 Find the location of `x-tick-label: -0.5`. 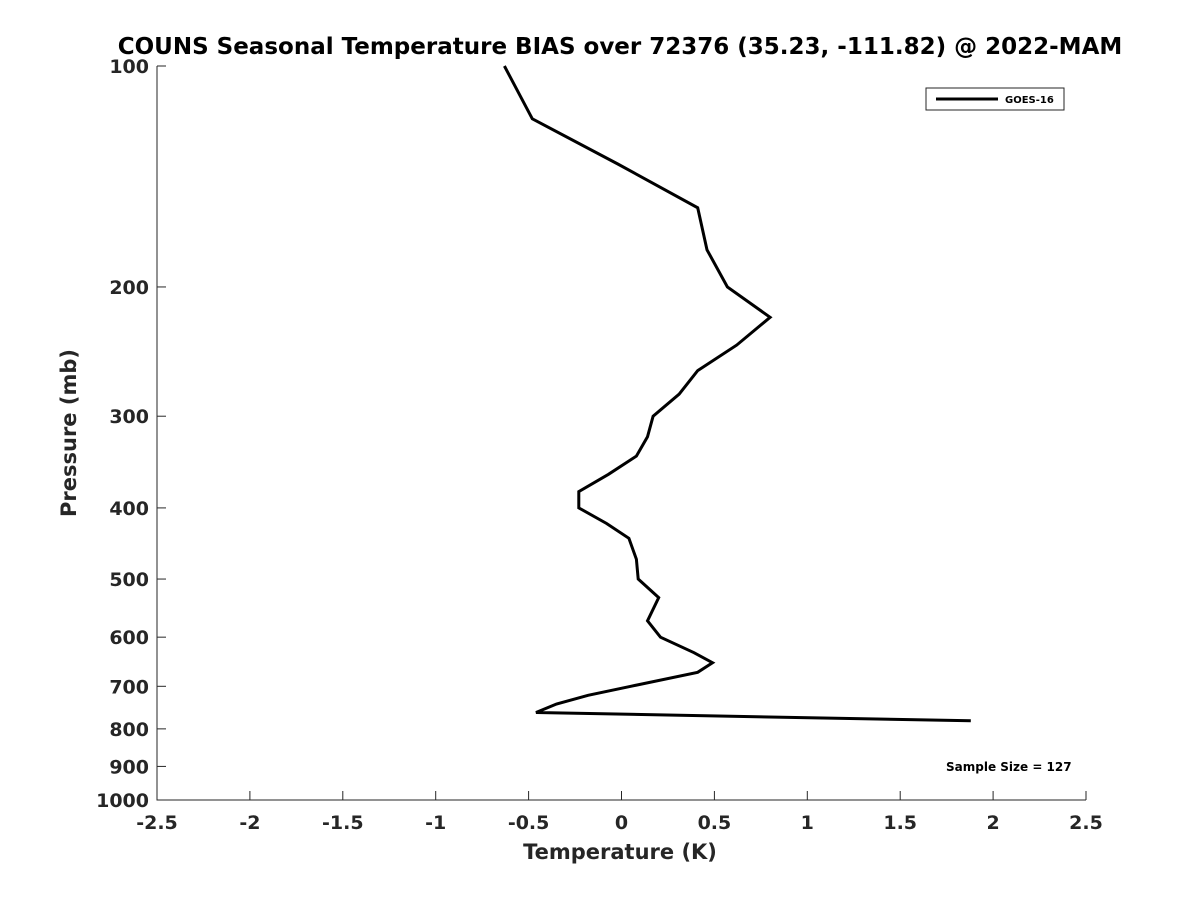

x-tick-label: -0.5 is located at coordinates (529, 823).